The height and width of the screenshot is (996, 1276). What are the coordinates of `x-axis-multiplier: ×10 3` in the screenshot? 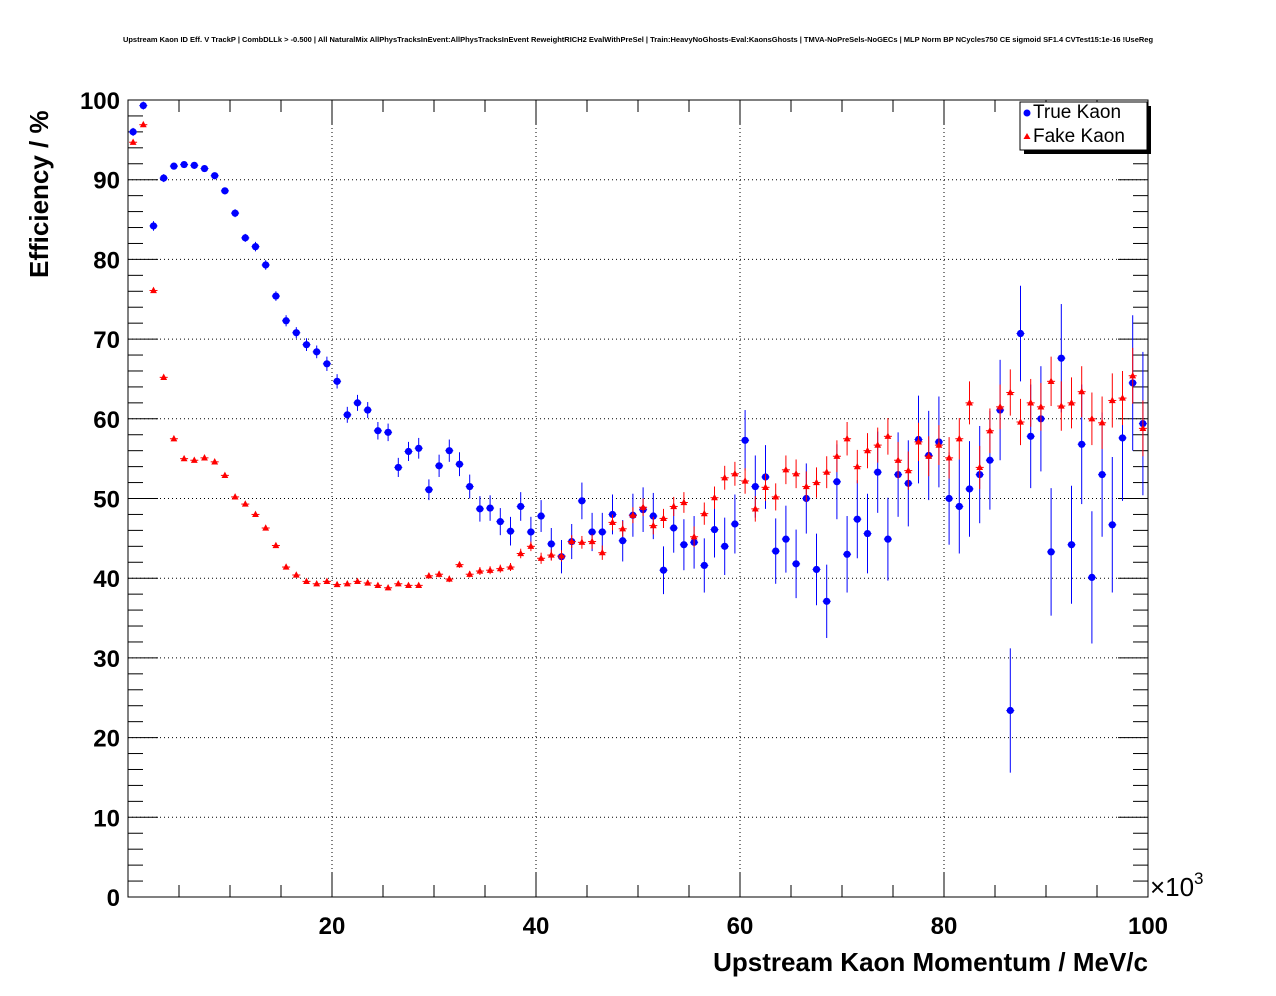 It's located at (1176, 885).